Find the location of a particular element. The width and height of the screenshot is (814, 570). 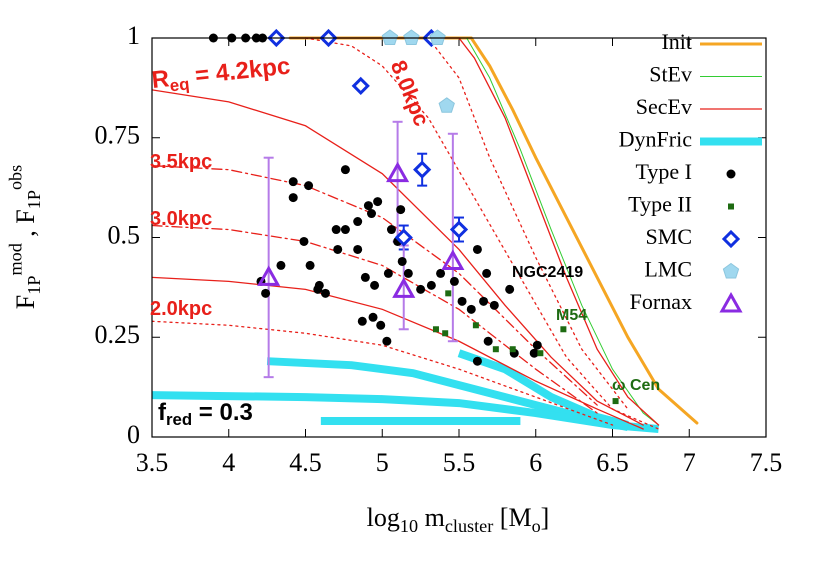

x-tick-label: 7.5 is located at coordinates (766, 462).